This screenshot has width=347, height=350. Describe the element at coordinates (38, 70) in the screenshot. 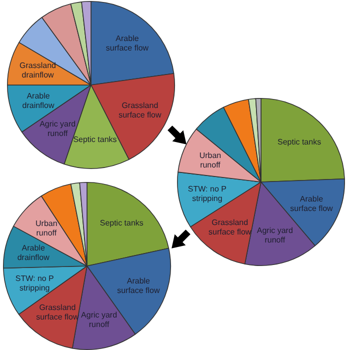

I see `slice-label: Grassland drainflow` at that location.